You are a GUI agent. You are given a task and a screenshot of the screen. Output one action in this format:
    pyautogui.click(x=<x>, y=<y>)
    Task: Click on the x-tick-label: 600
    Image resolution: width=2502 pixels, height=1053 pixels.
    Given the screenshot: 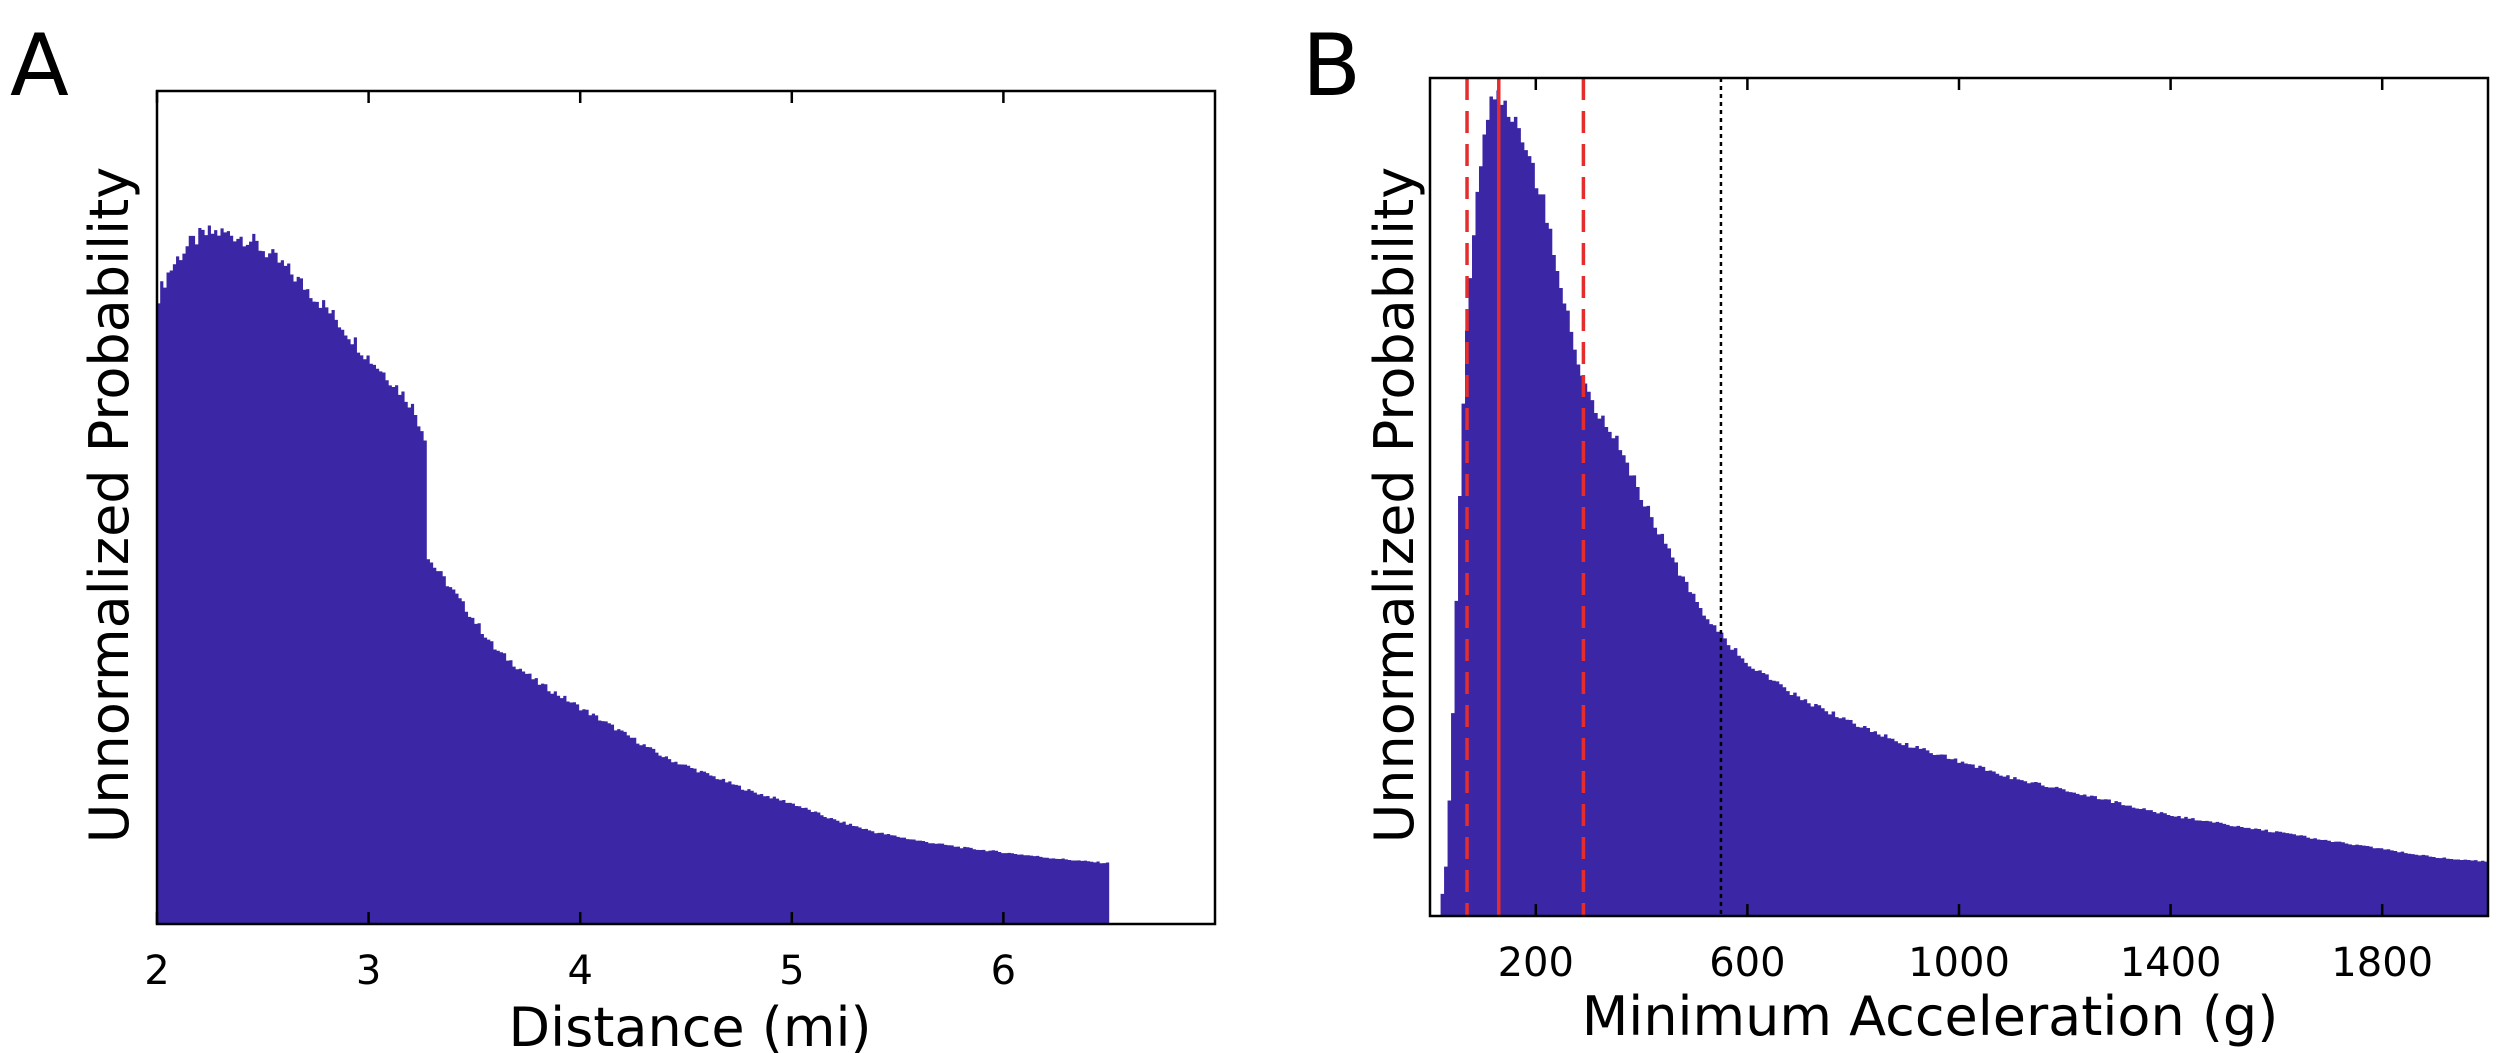 What is the action you would take?
    pyautogui.click(x=1747, y=963)
    